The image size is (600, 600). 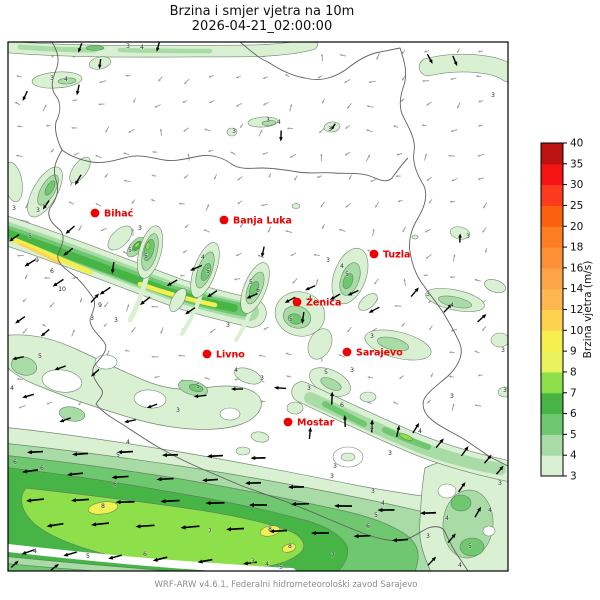 What do you see at coordinates (62, 289) in the screenshot?
I see `contour-label: 10` at bounding box center [62, 289].